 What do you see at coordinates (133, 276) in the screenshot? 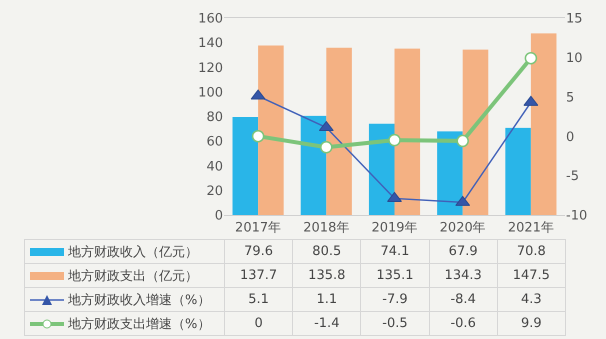
I see `legend-label: 地方财政支出（亿元）` at bounding box center [133, 276].